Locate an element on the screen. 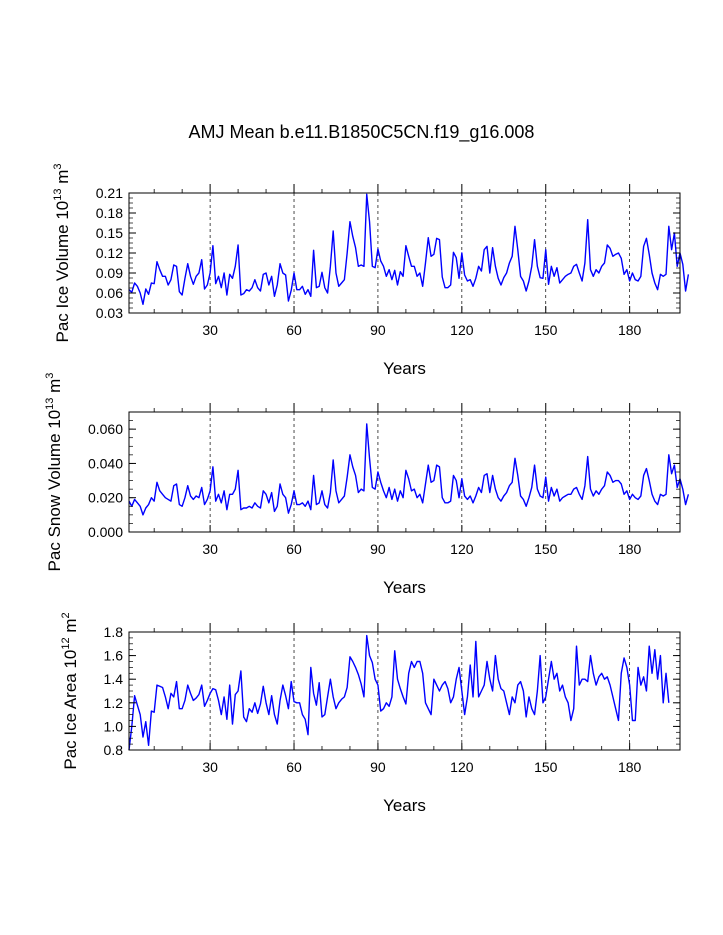 The height and width of the screenshot is (935, 723). y-axis-label: Pac Snow Volume 1013 m3 is located at coordinates (54, 472).